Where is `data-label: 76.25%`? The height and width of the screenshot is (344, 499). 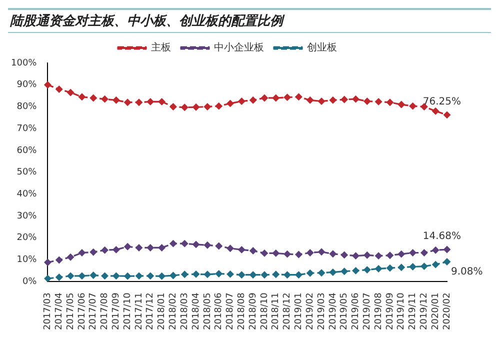
data-label: 76.25% is located at coordinates (441, 102).